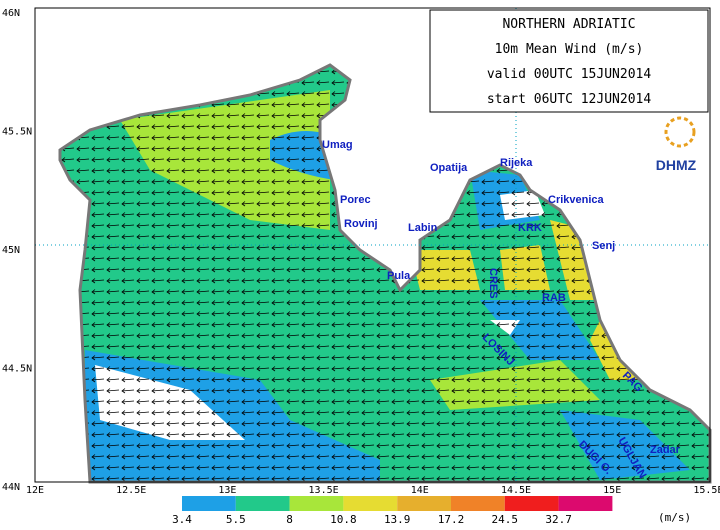  What do you see at coordinates (569, 49) in the screenshot?
I see `title-line: 10m Mean Wind (m/s)` at bounding box center [569, 49].